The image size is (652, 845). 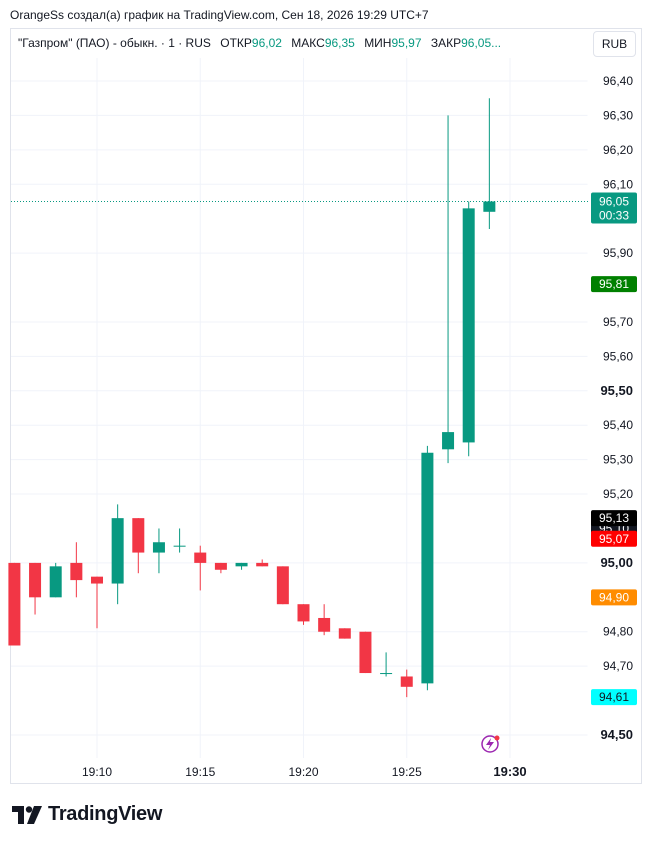 What do you see at coordinates (407, 772) in the screenshot?
I see `x-tick-label: 19:25` at bounding box center [407, 772].